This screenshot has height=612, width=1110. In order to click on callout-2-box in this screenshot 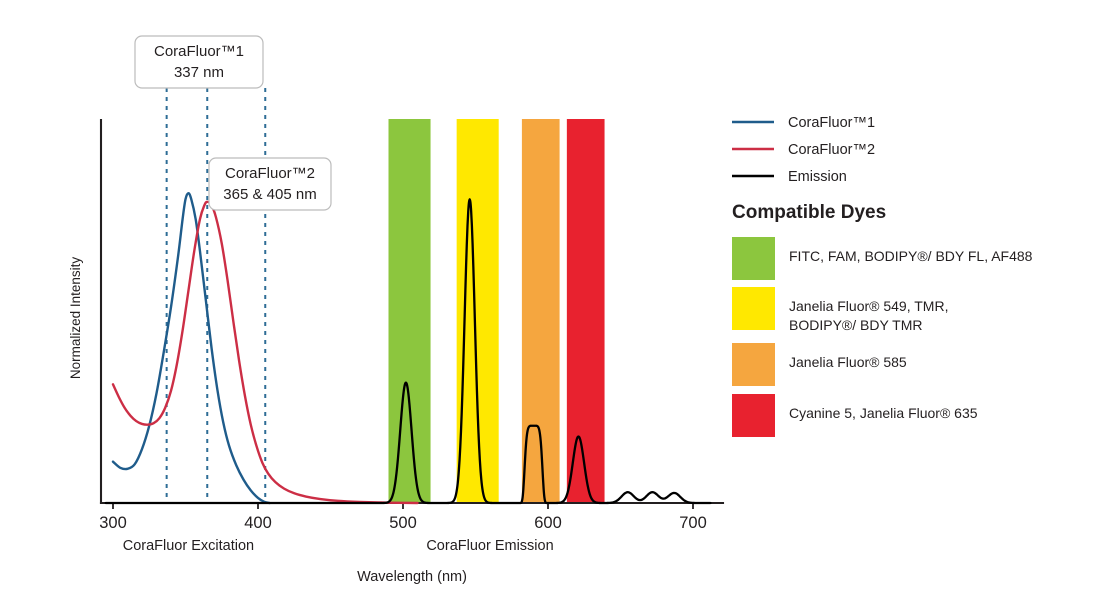, I will do `click(270, 184)`.